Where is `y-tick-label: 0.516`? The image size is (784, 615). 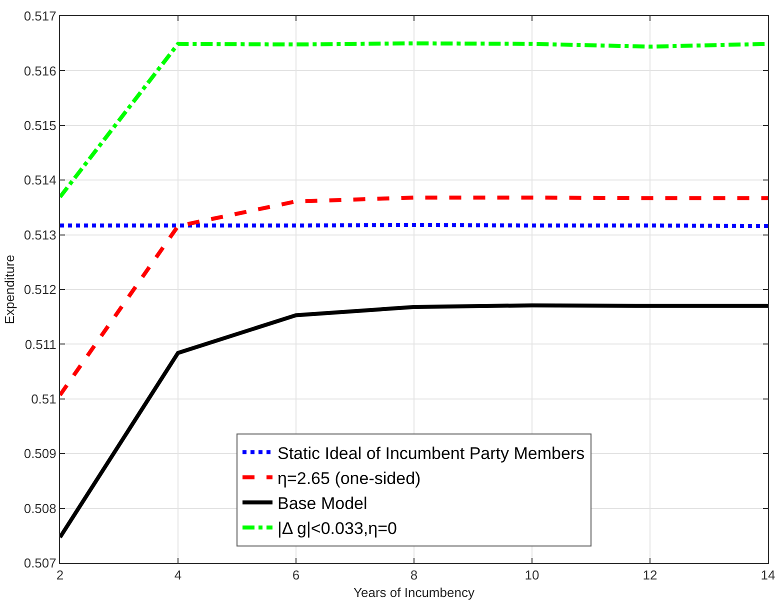
y-tick-label: 0.516 is located at coordinates (40, 70).